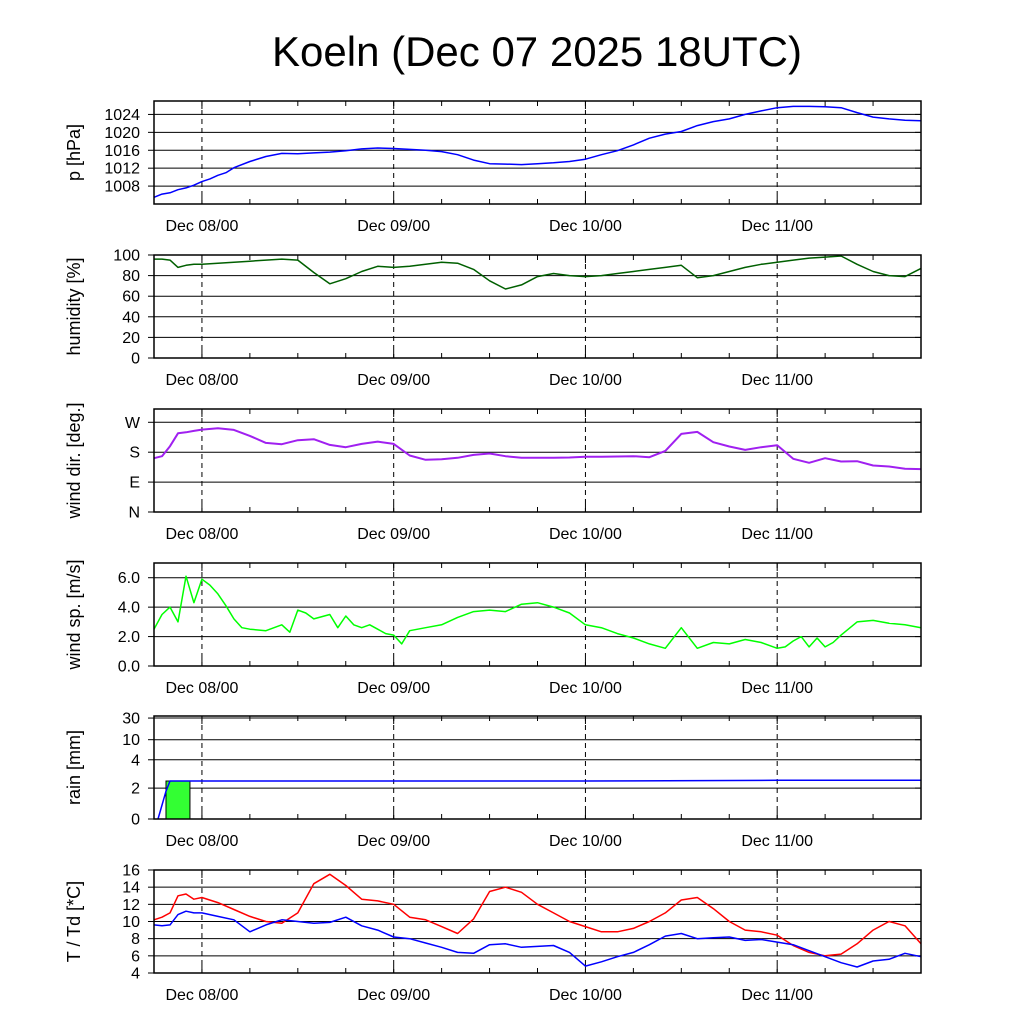 The height and width of the screenshot is (1024, 1024). I want to click on wind_speed-xtick-label: Dec 10/00, so click(585, 688).